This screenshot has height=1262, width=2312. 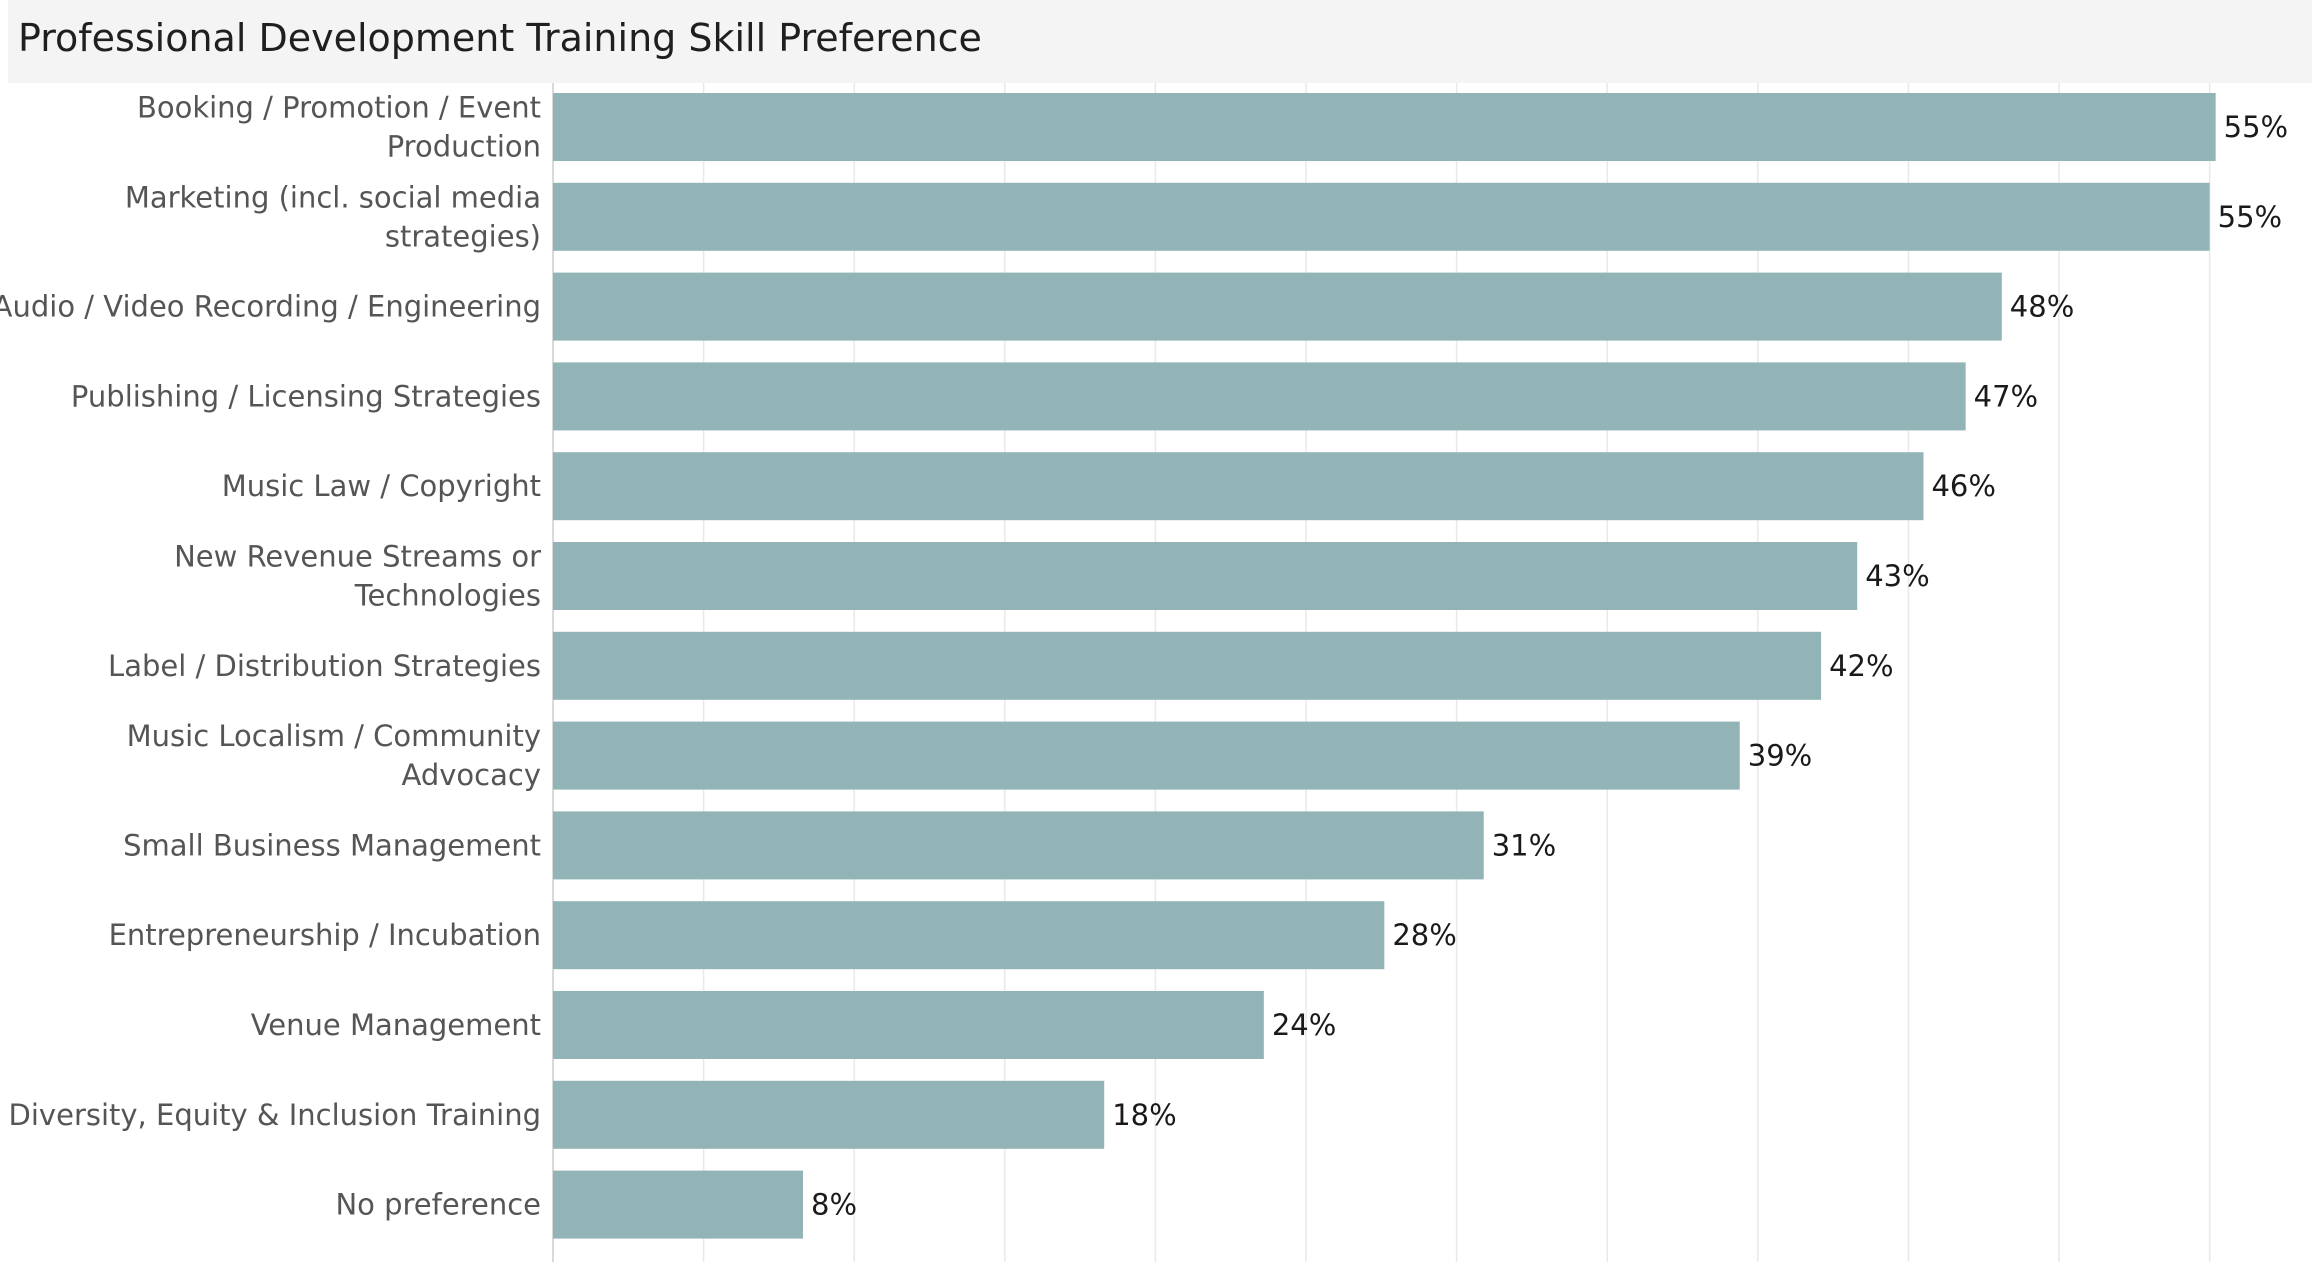 What do you see at coordinates (1780, 756) in the screenshot?
I see `value-label: 39%` at bounding box center [1780, 756].